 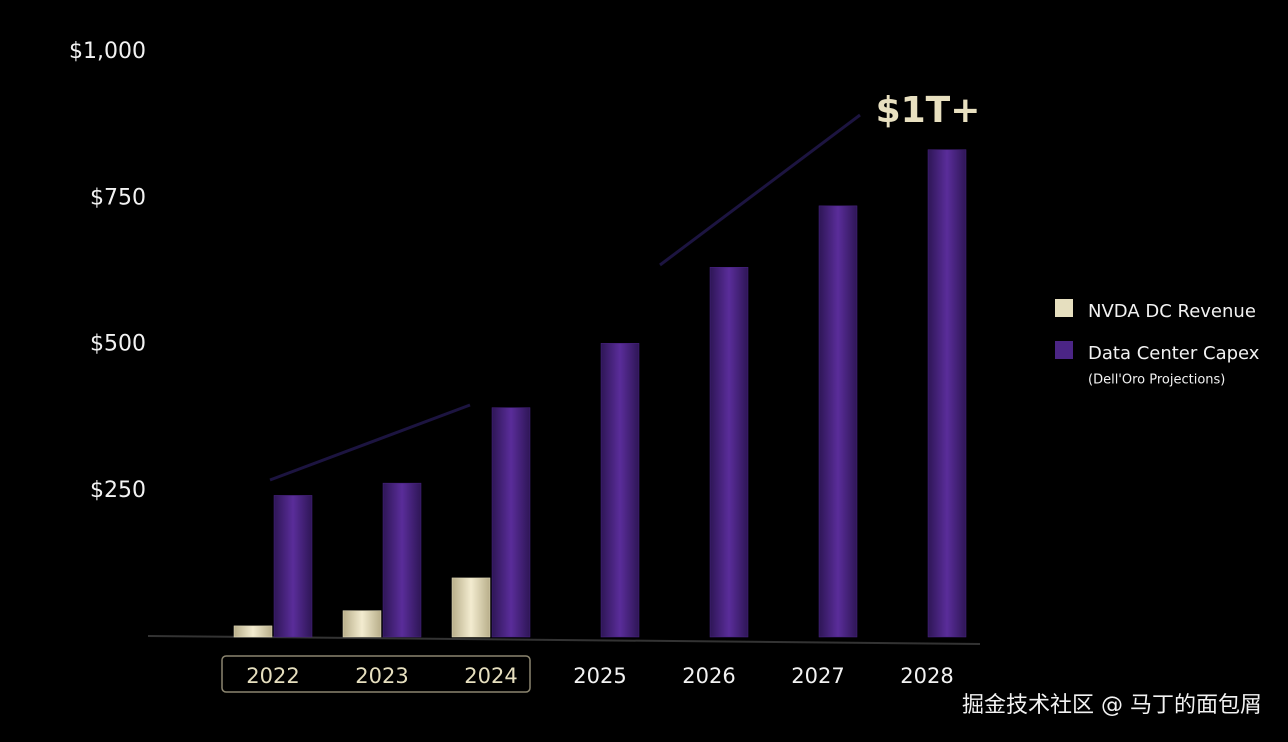 What do you see at coordinates (107, 51) in the screenshot?
I see `y-tick-label: $1,000` at bounding box center [107, 51].